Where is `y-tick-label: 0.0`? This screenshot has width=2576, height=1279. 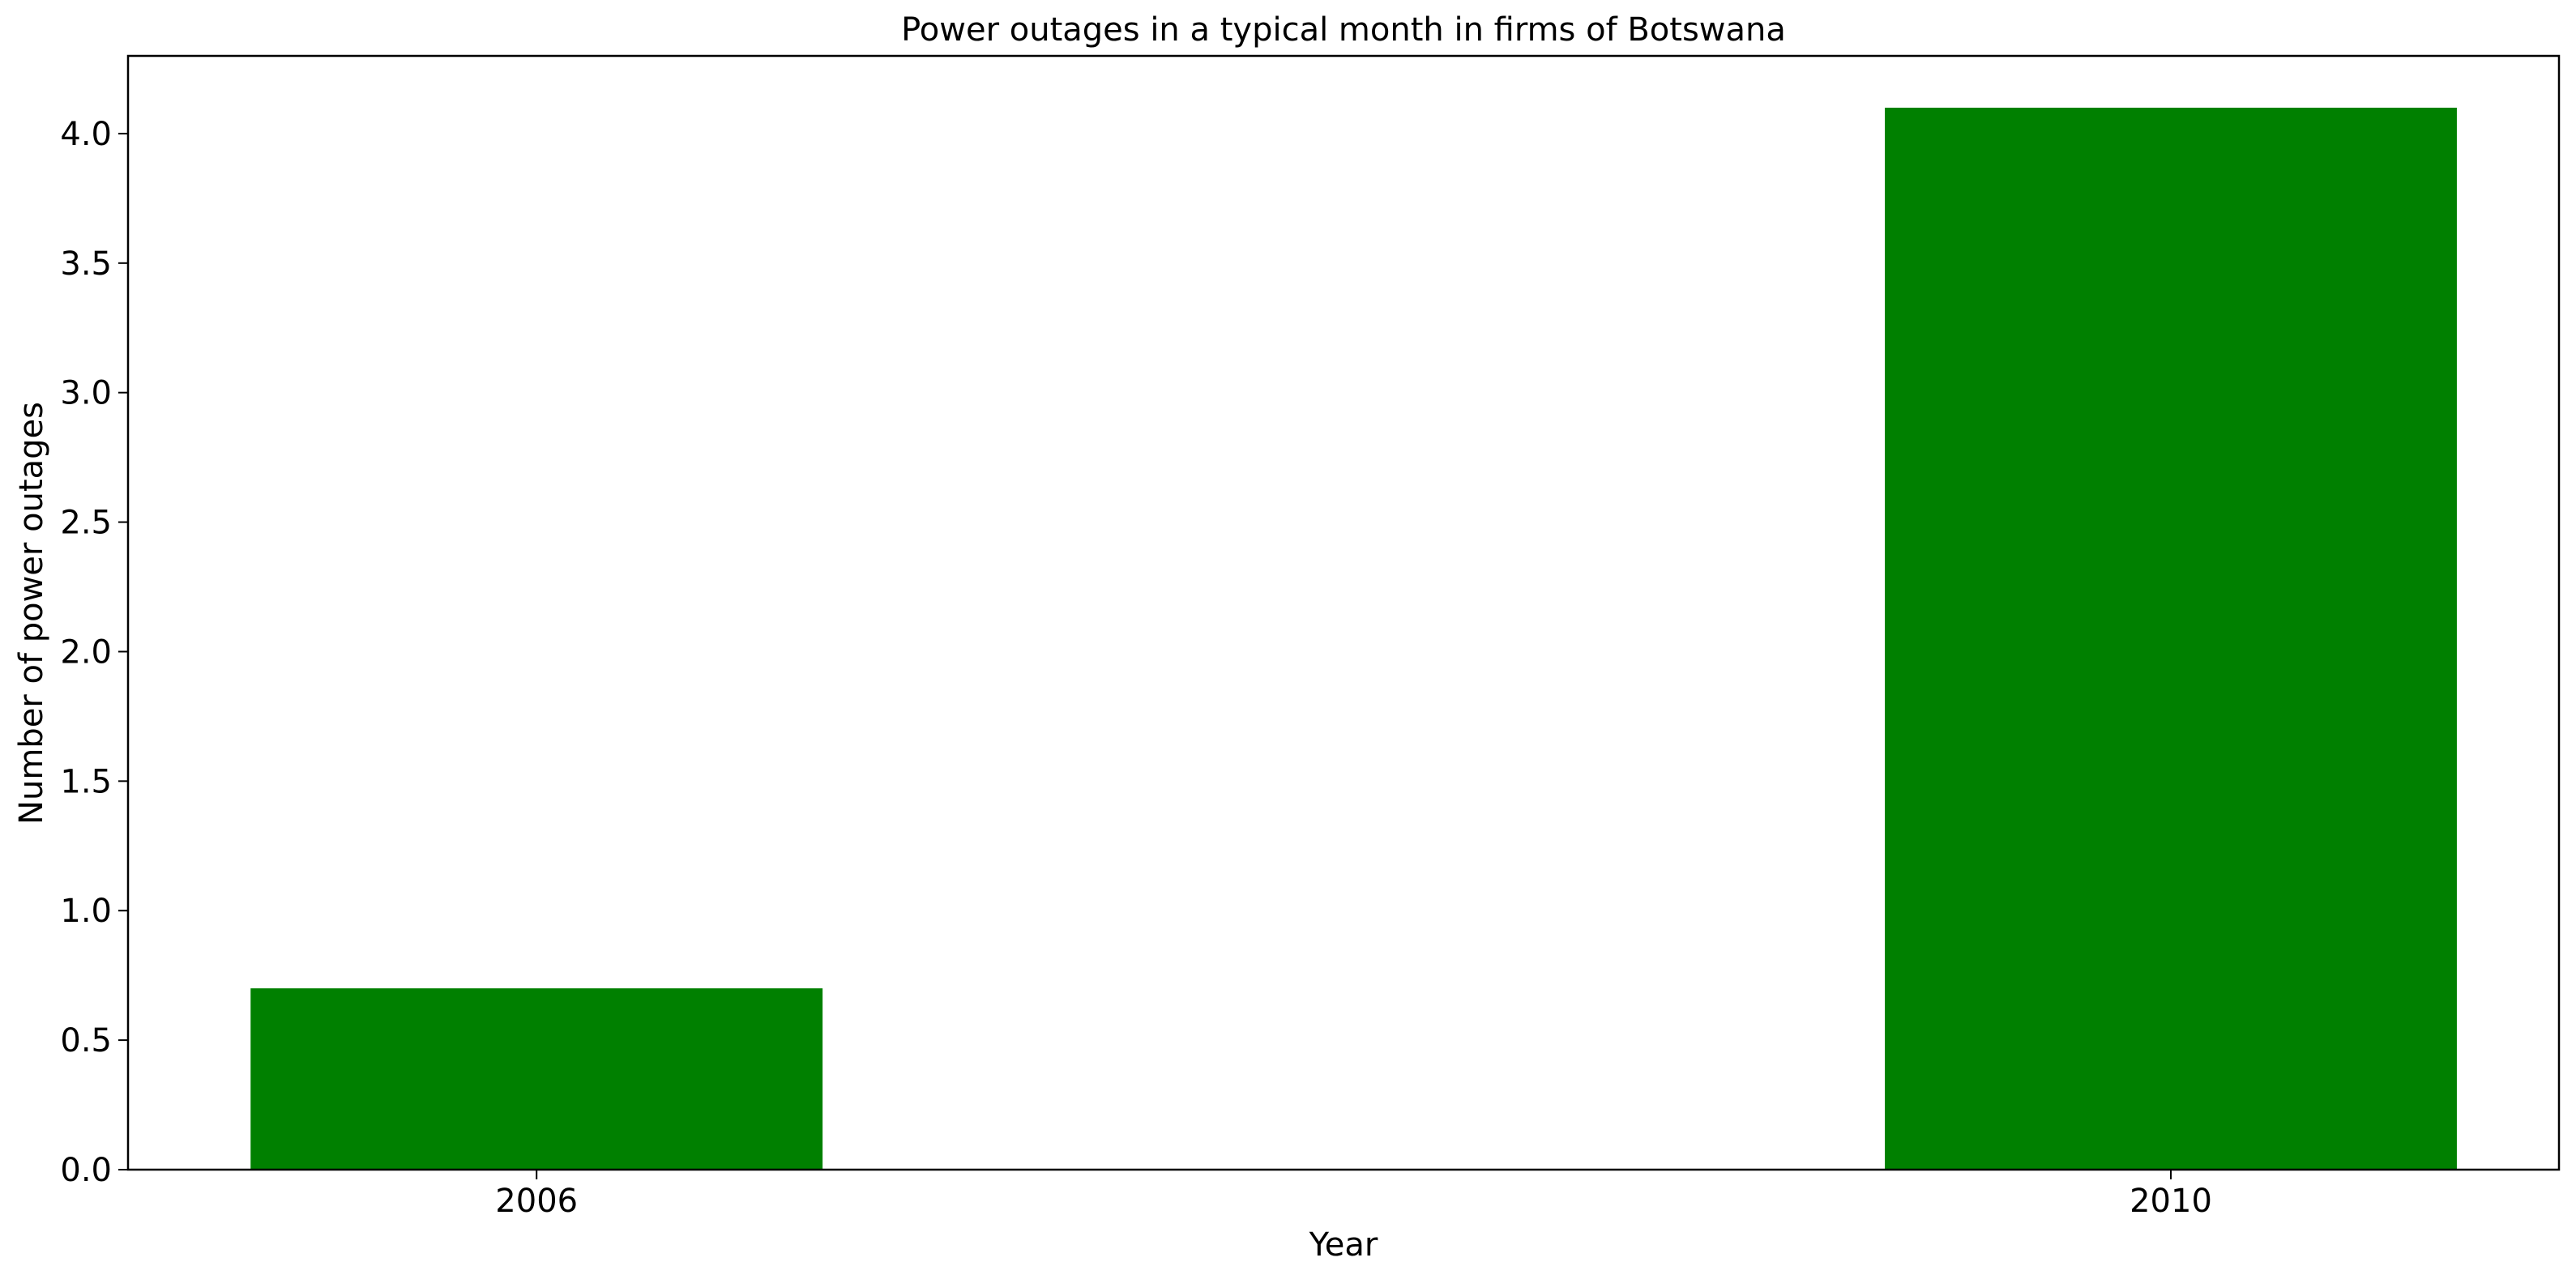 y-tick-label: 0.0 is located at coordinates (86, 1170).